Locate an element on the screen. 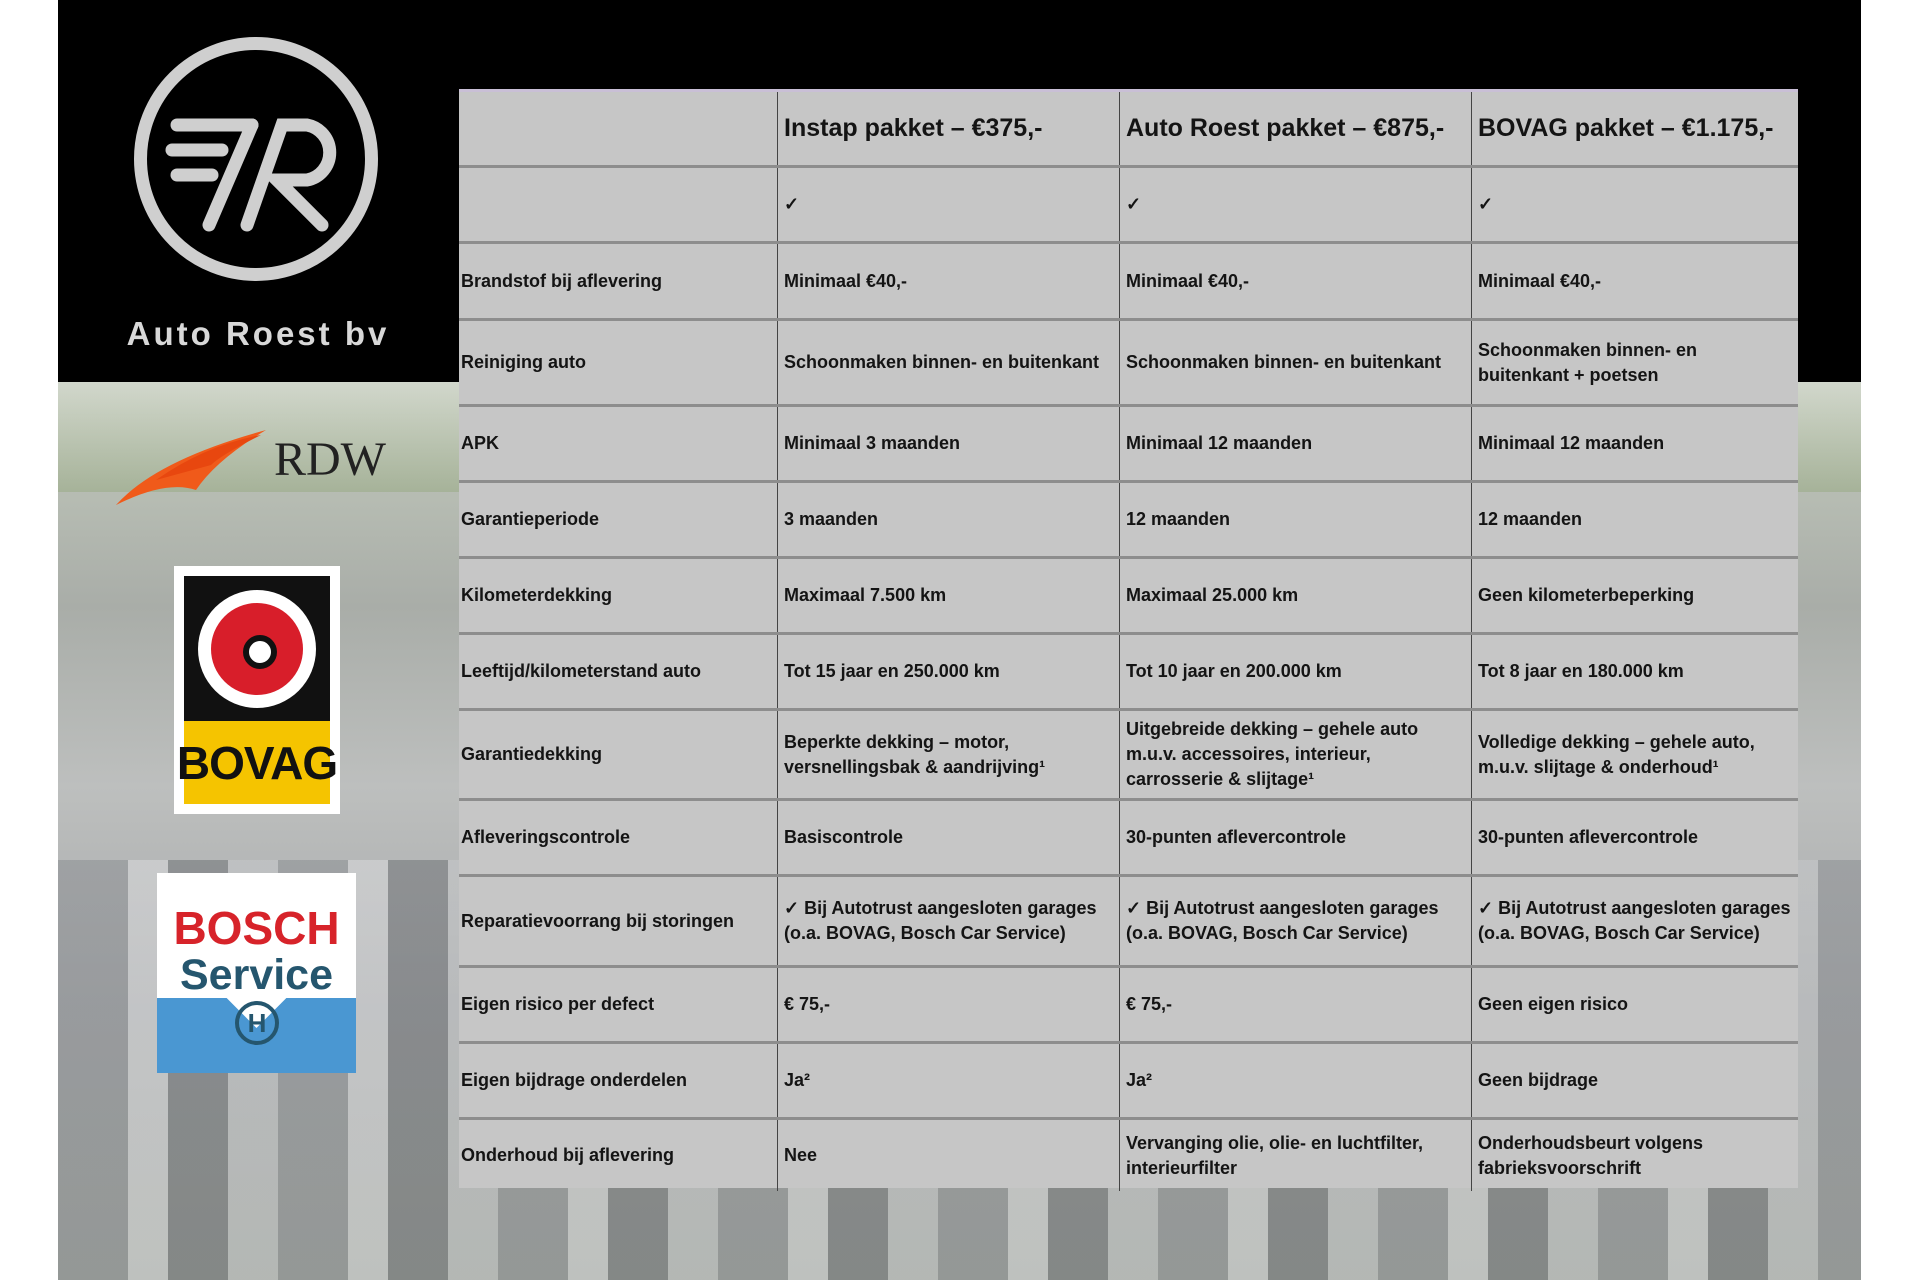 The width and height of the screenshot is (1920, 1280). feature-label: Leeftijd/kilometerstand auto is located at coordinates (618, 671).